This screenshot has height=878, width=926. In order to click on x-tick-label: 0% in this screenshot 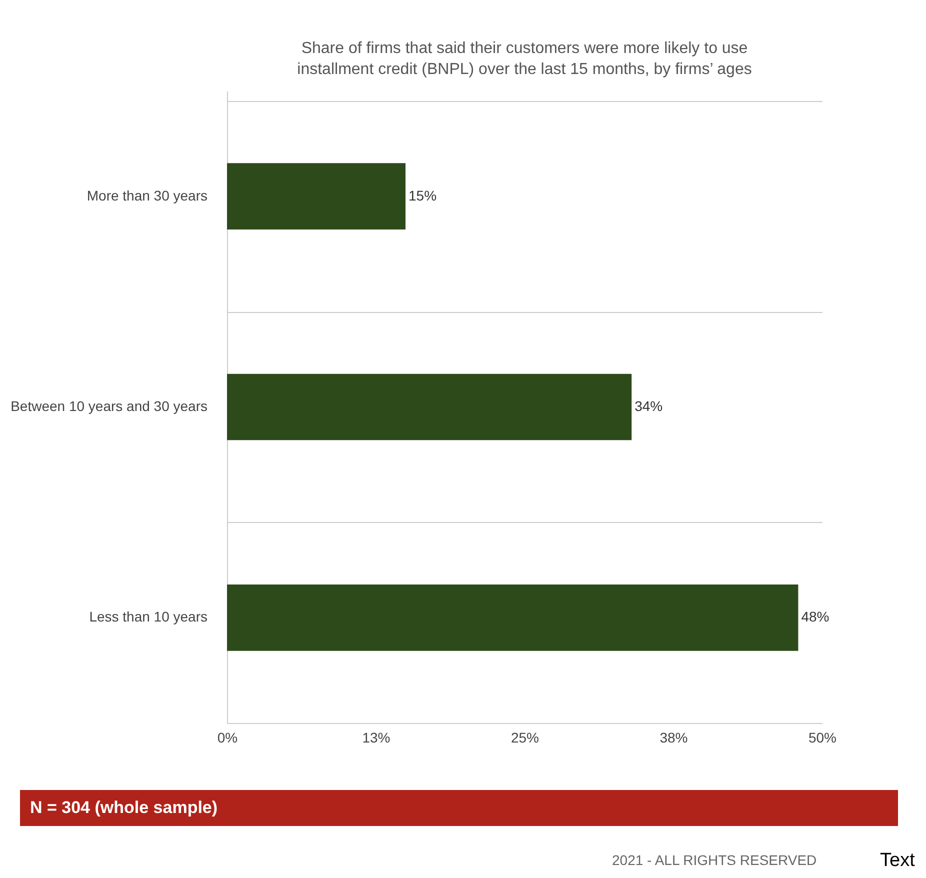, I will do `click(227, 738)`.